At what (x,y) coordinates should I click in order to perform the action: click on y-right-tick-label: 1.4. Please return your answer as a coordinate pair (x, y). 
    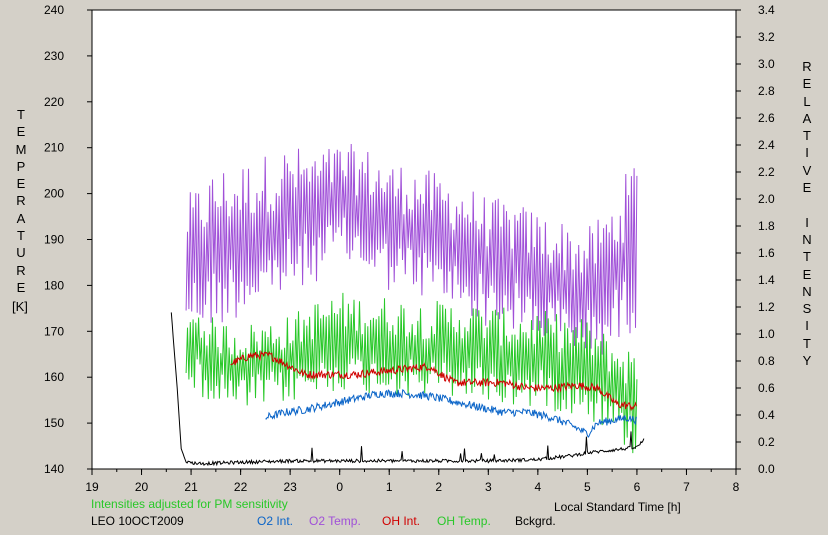
    Looking at the image, I should click on (766, 280).